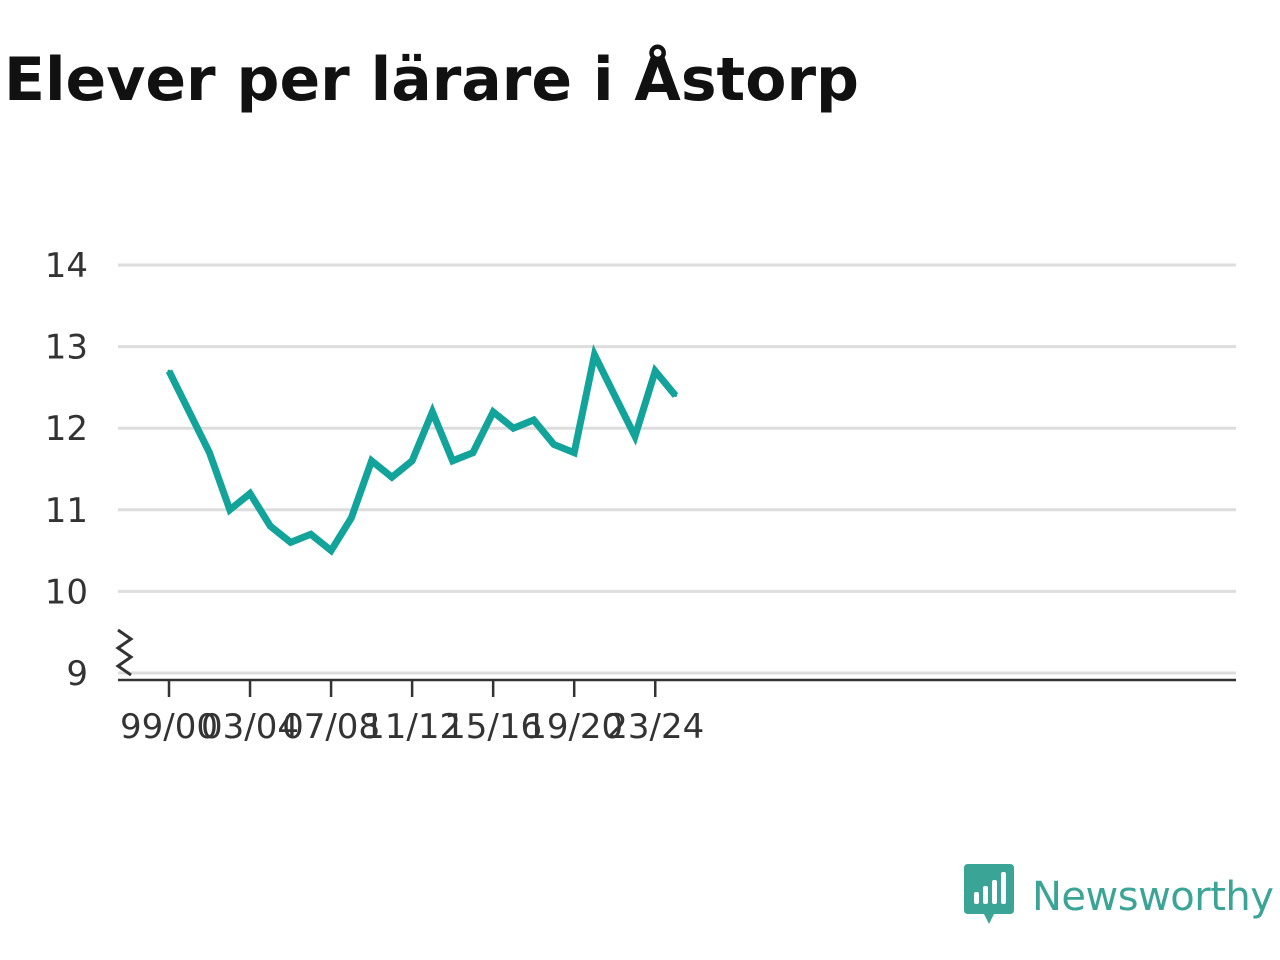 The image size is (1280, 960). I want to click on y-tick-label: 9, so click(77, 674).